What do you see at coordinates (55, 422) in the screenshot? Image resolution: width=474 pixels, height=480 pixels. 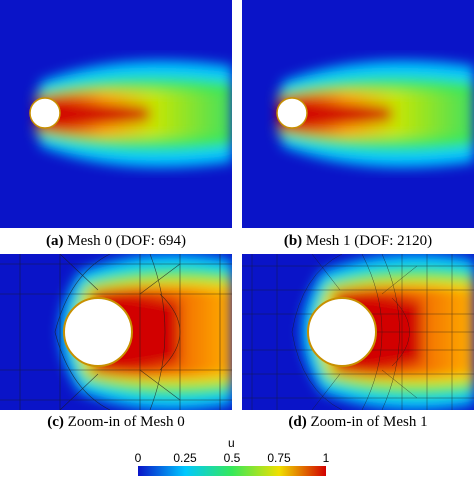 I see `caption-c-letter: (c)` at bounding box center [55, 422].